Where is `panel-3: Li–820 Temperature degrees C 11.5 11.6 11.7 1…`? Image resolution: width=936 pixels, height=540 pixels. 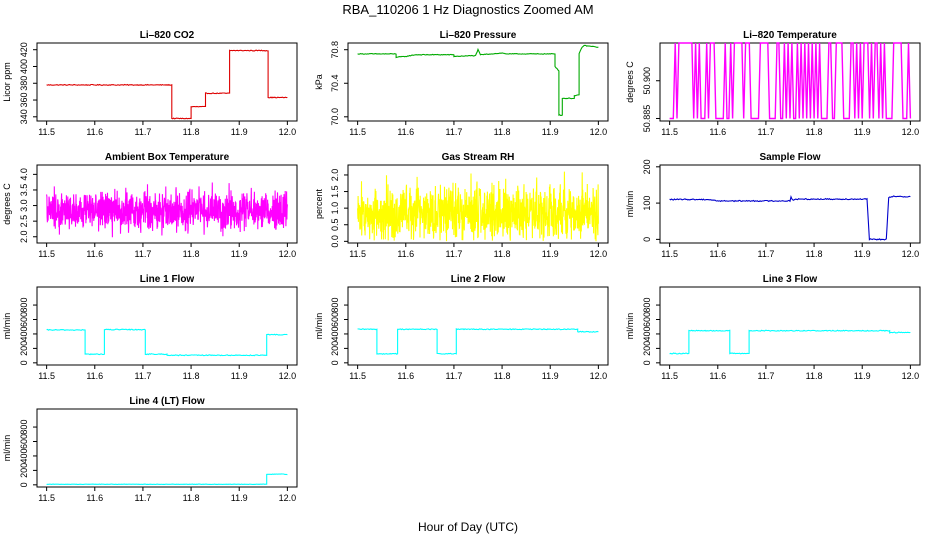 panel-3: Li–820 Temperature degrees C 11.5 11.6 11.7 1… is located at coordinates (773, 83).